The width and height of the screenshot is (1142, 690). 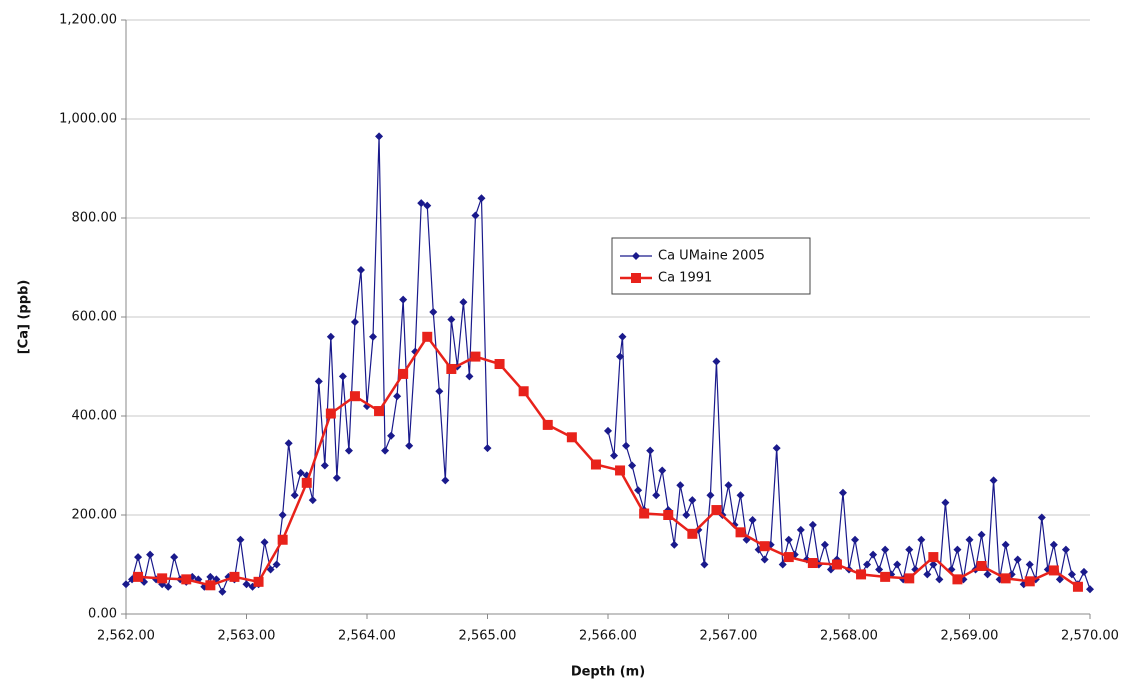 I want to click on x-tick-label: 2,570.00, so click(x=1090, y=636).